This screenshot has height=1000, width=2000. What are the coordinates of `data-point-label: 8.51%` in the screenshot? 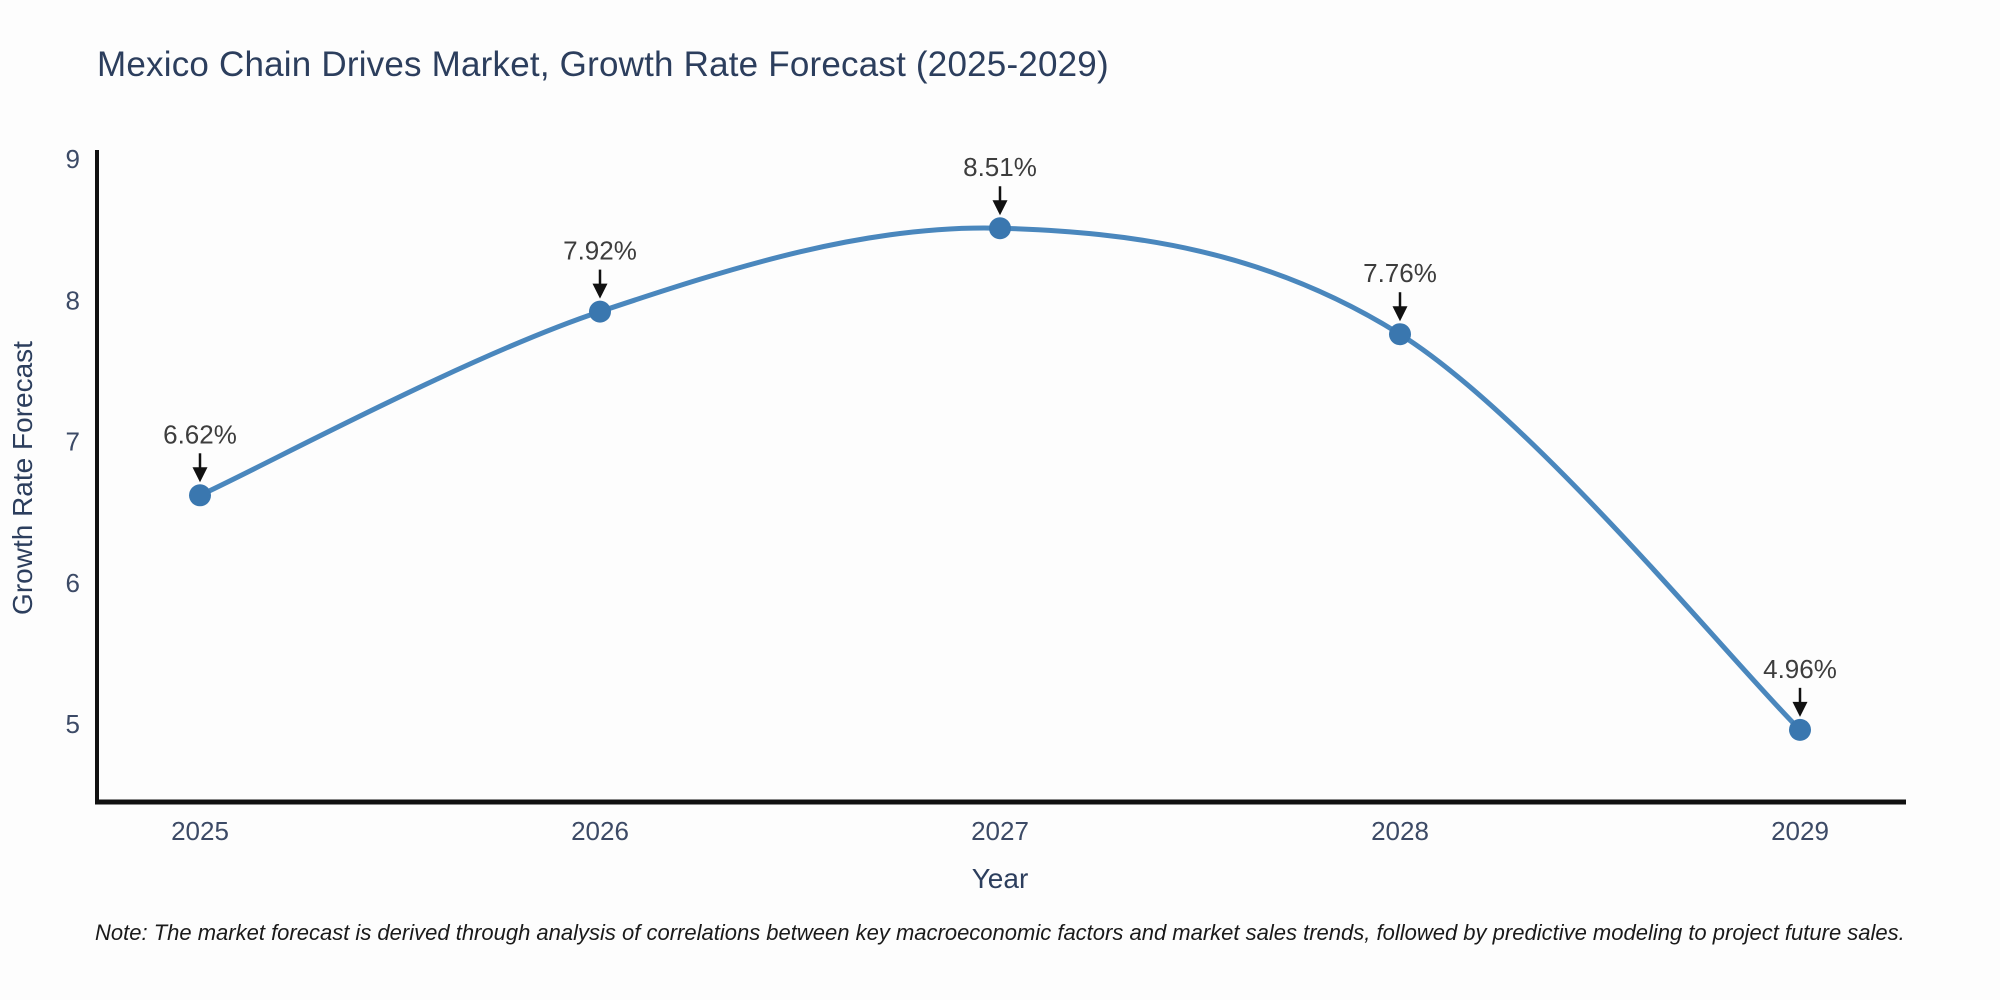 It's located at (1000, 167).